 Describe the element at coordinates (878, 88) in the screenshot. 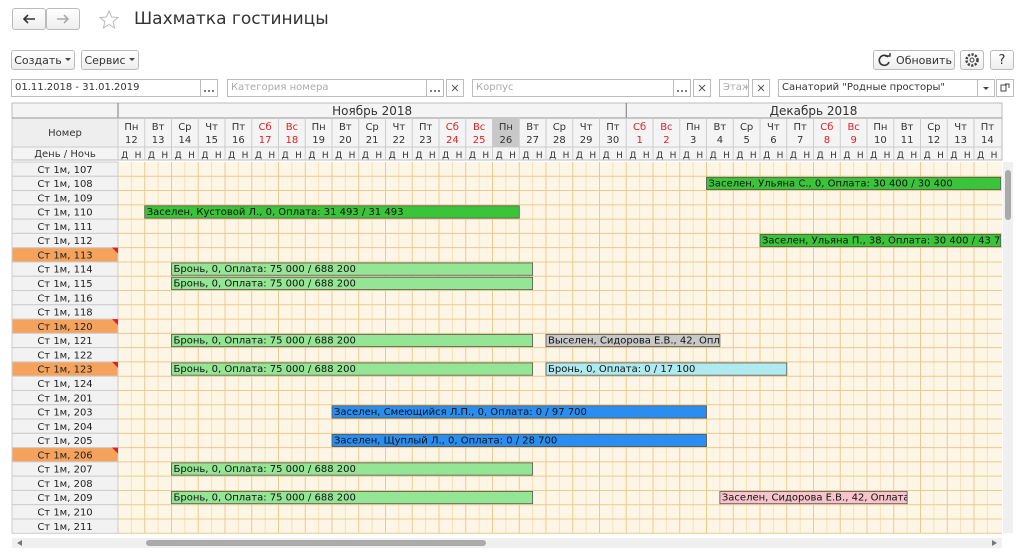

I see `sanatorium-field: Санаторий "Родные просторы"` at that location.